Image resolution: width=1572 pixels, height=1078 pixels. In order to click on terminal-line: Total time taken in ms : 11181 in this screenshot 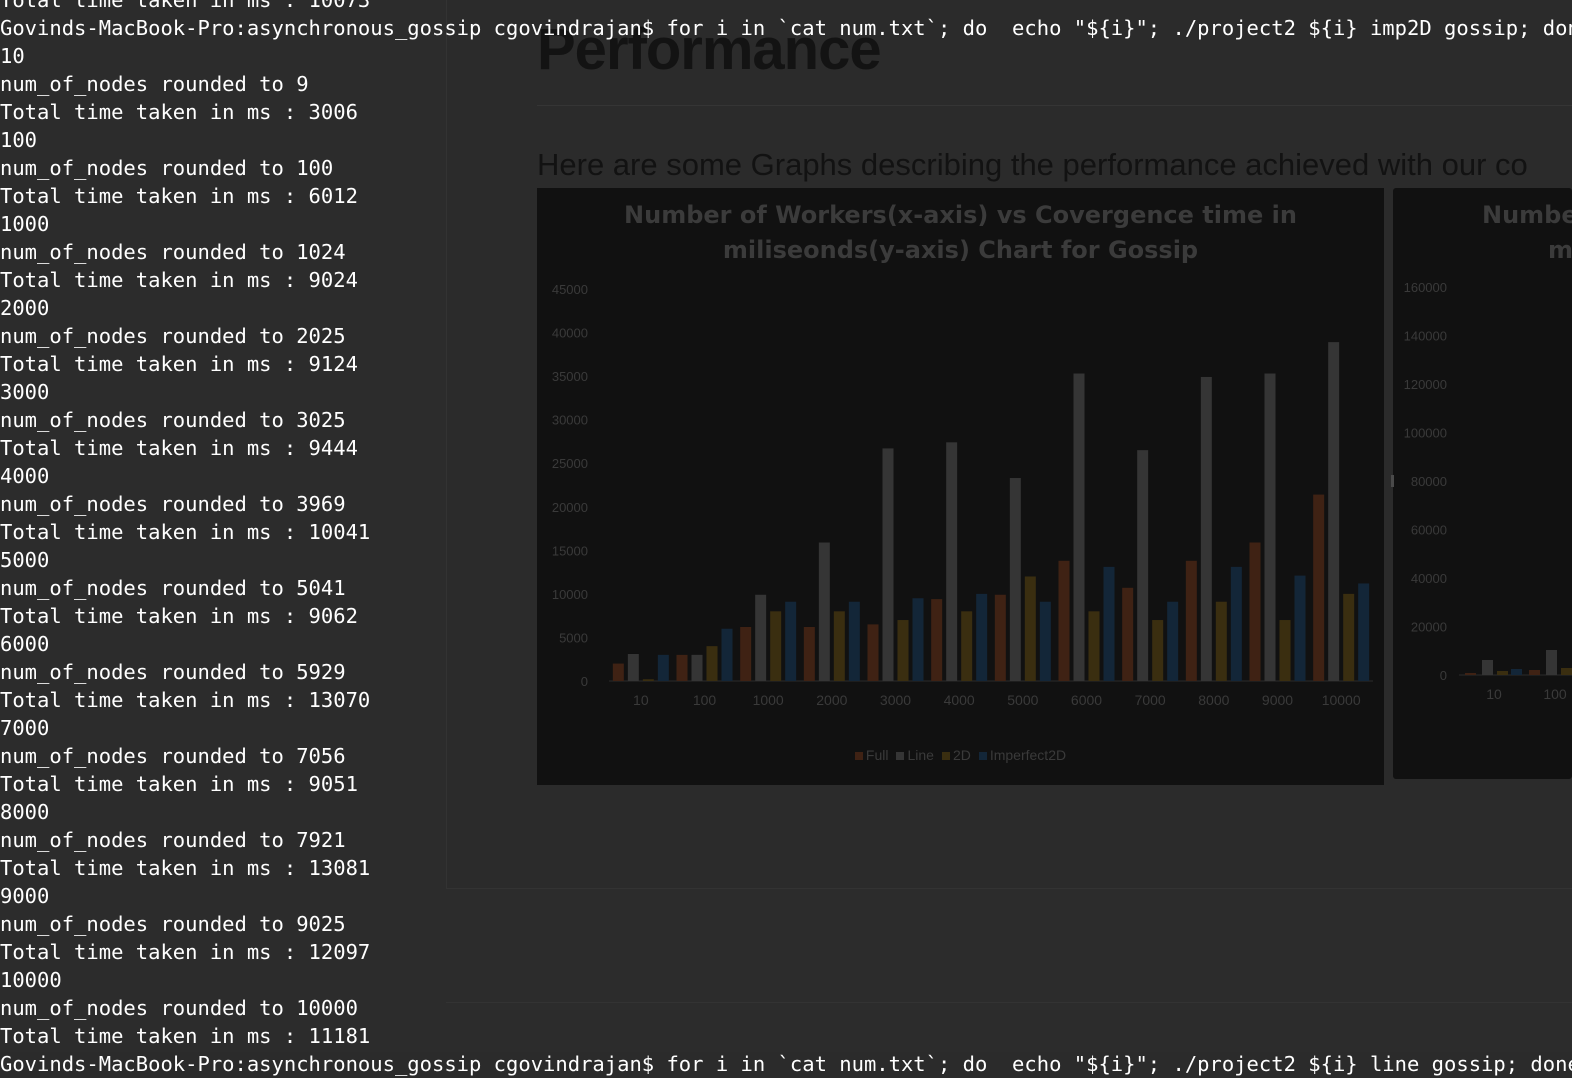, I will do `click(185, 1036)`.